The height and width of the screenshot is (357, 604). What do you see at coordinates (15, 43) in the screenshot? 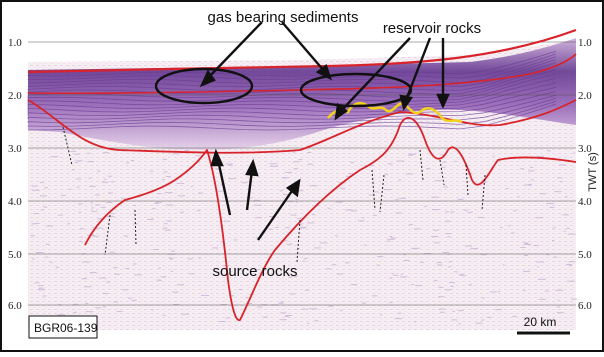
I see `left-tick: 1.0` at bounding box center [15, 43].